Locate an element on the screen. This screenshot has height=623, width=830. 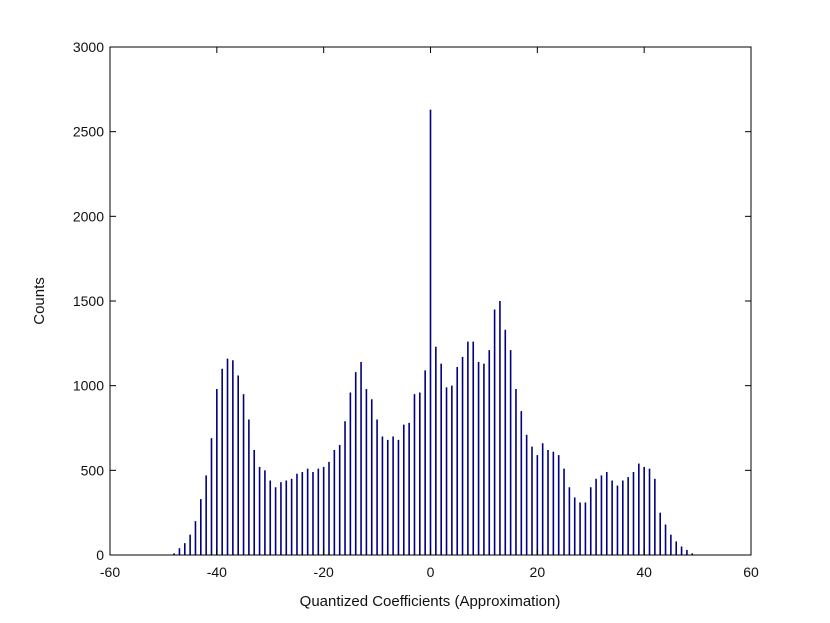
x-tick-label: 60 is located at coordinates (751, 572).